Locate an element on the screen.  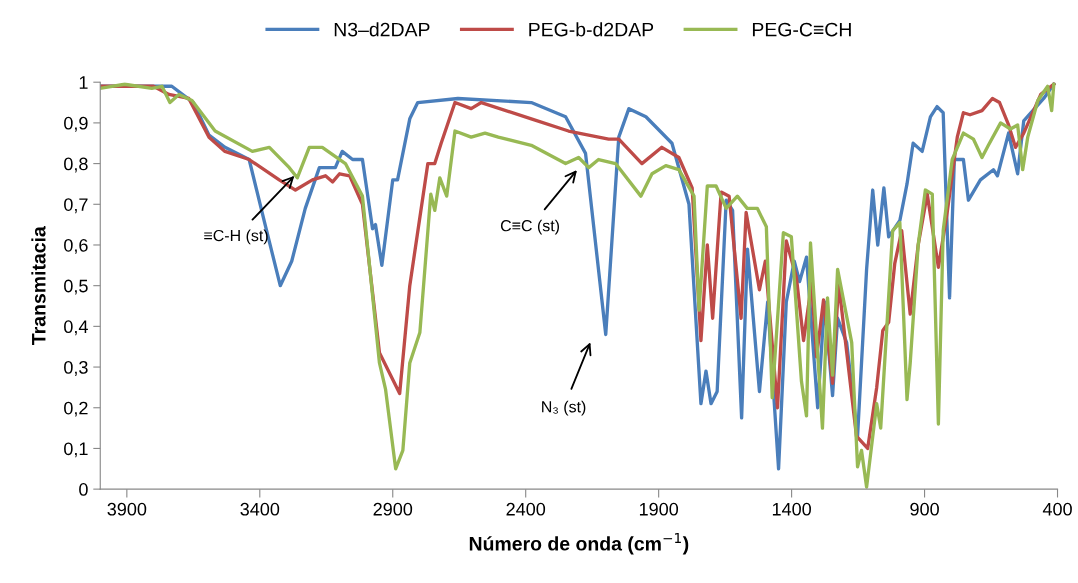
legend-label: PEG-b-d2DAP is located at coordinates (591, 29).